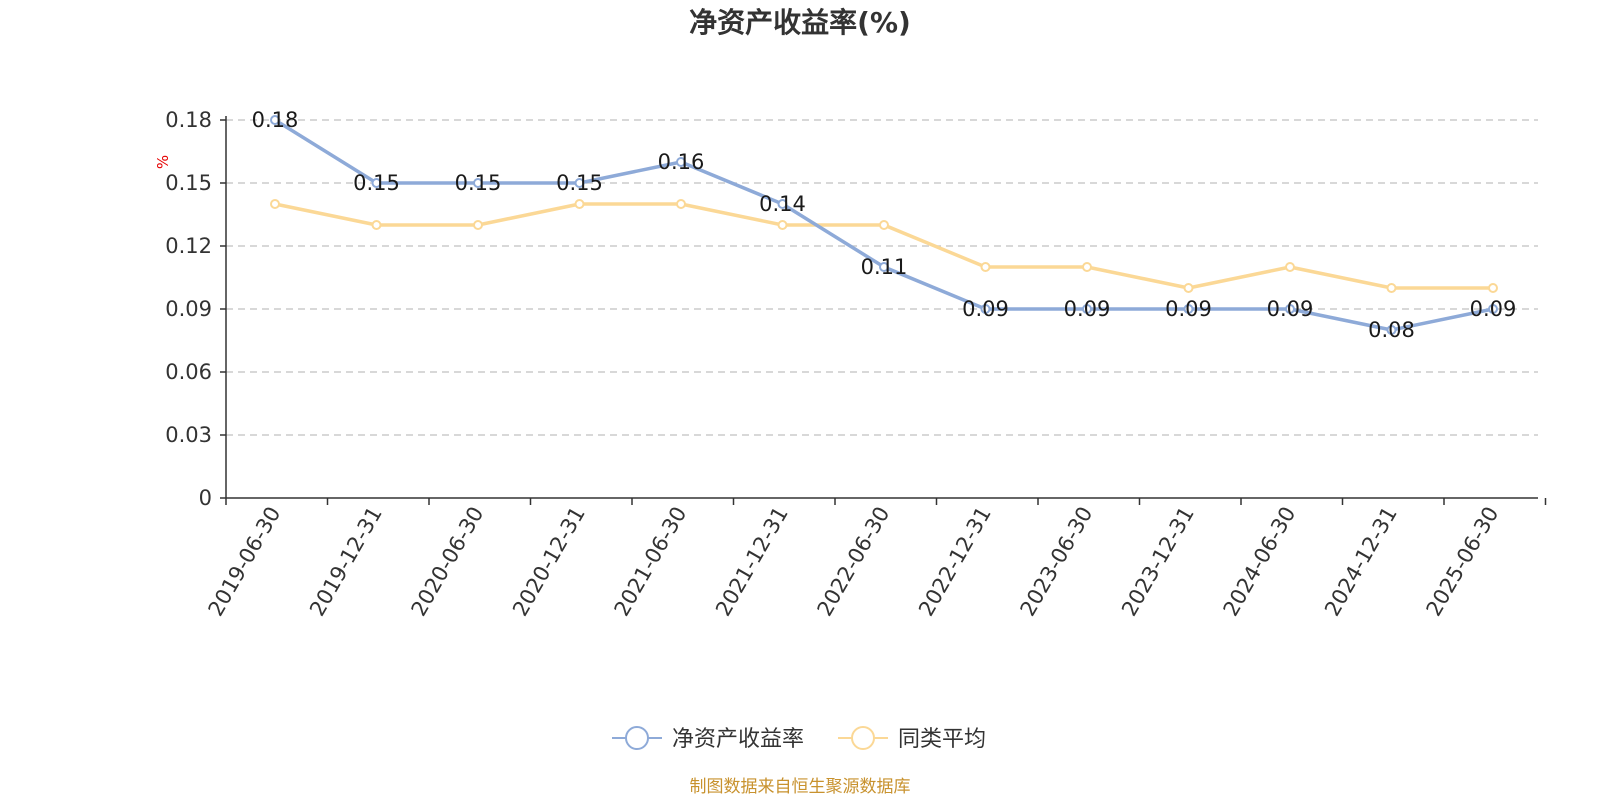 This screenshot has height=800, width=1600. What do you see at coordinates (1158, 562) in the screenshot?
I see `x-tick-label: 2023-12-31` at bounding box center [1158, 562].